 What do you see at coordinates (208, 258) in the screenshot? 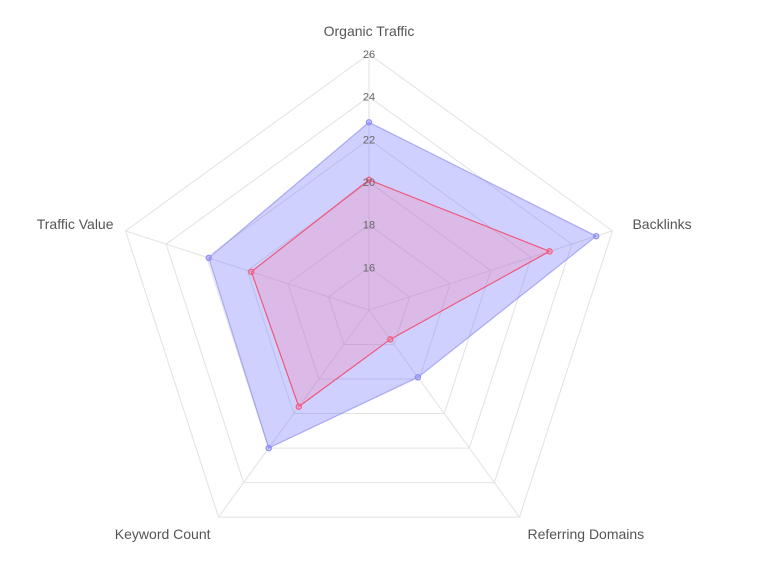
I see `series-1-point-traffic-value` at bounding box center [208, 258].